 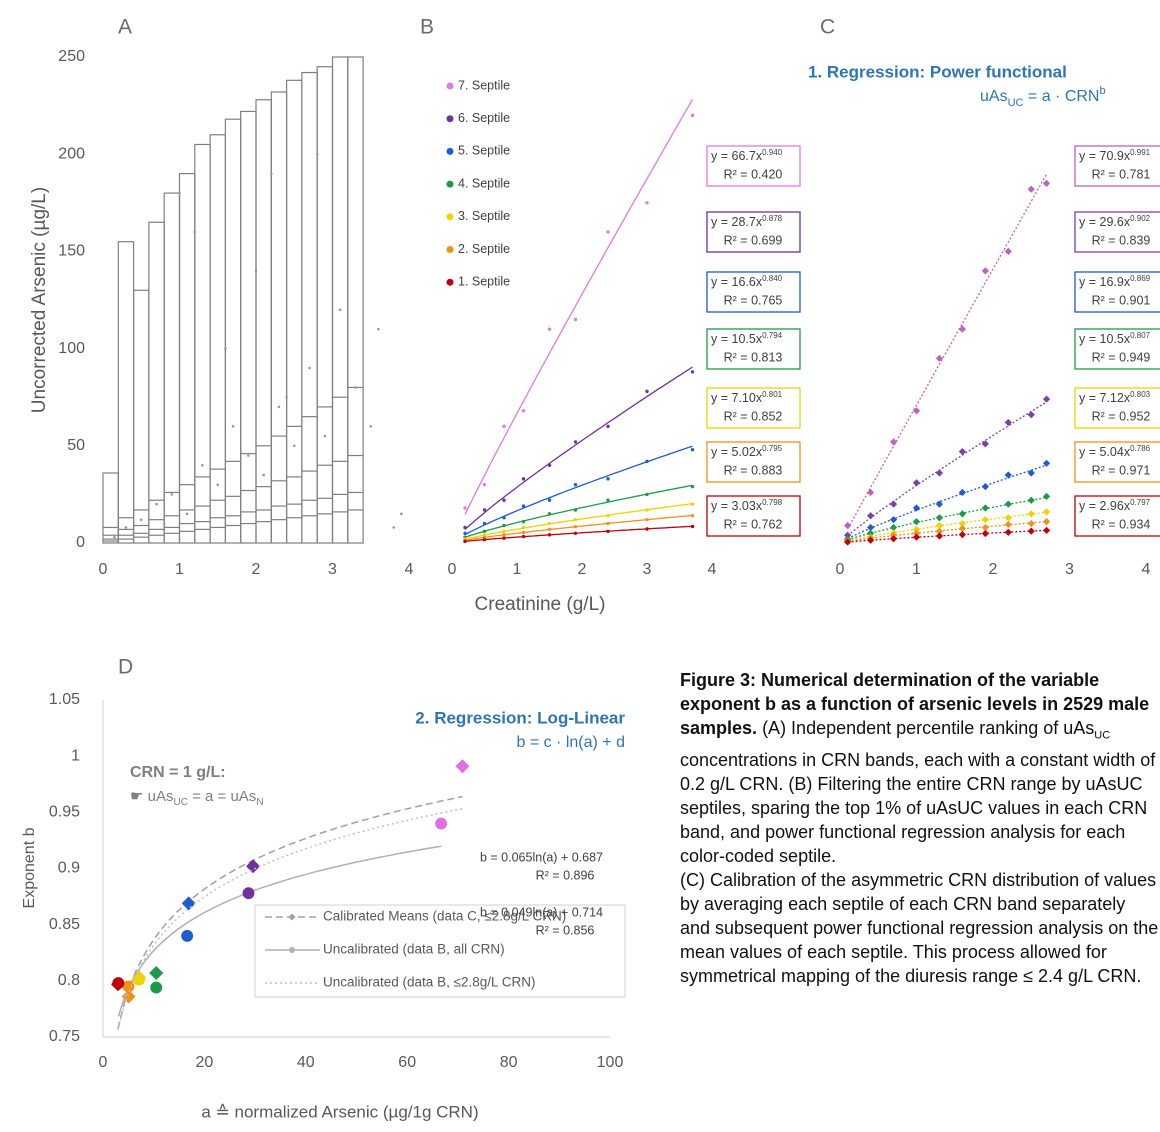 I want to click on x-axis-title: Creatinine (g/L), so click(x=540, y=604).